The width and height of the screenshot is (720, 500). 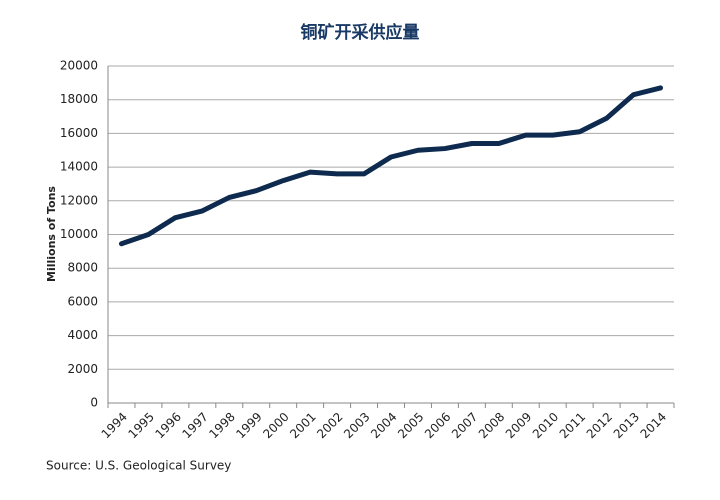 I want to click on x-tick-label: 2002, so click(x=329, y=425).